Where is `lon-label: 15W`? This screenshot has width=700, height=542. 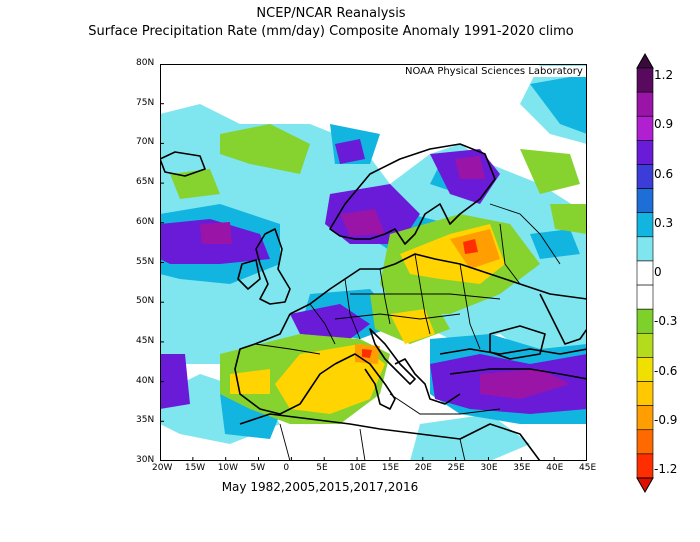
lon-label: 15W is located at coordinates (195, 468).